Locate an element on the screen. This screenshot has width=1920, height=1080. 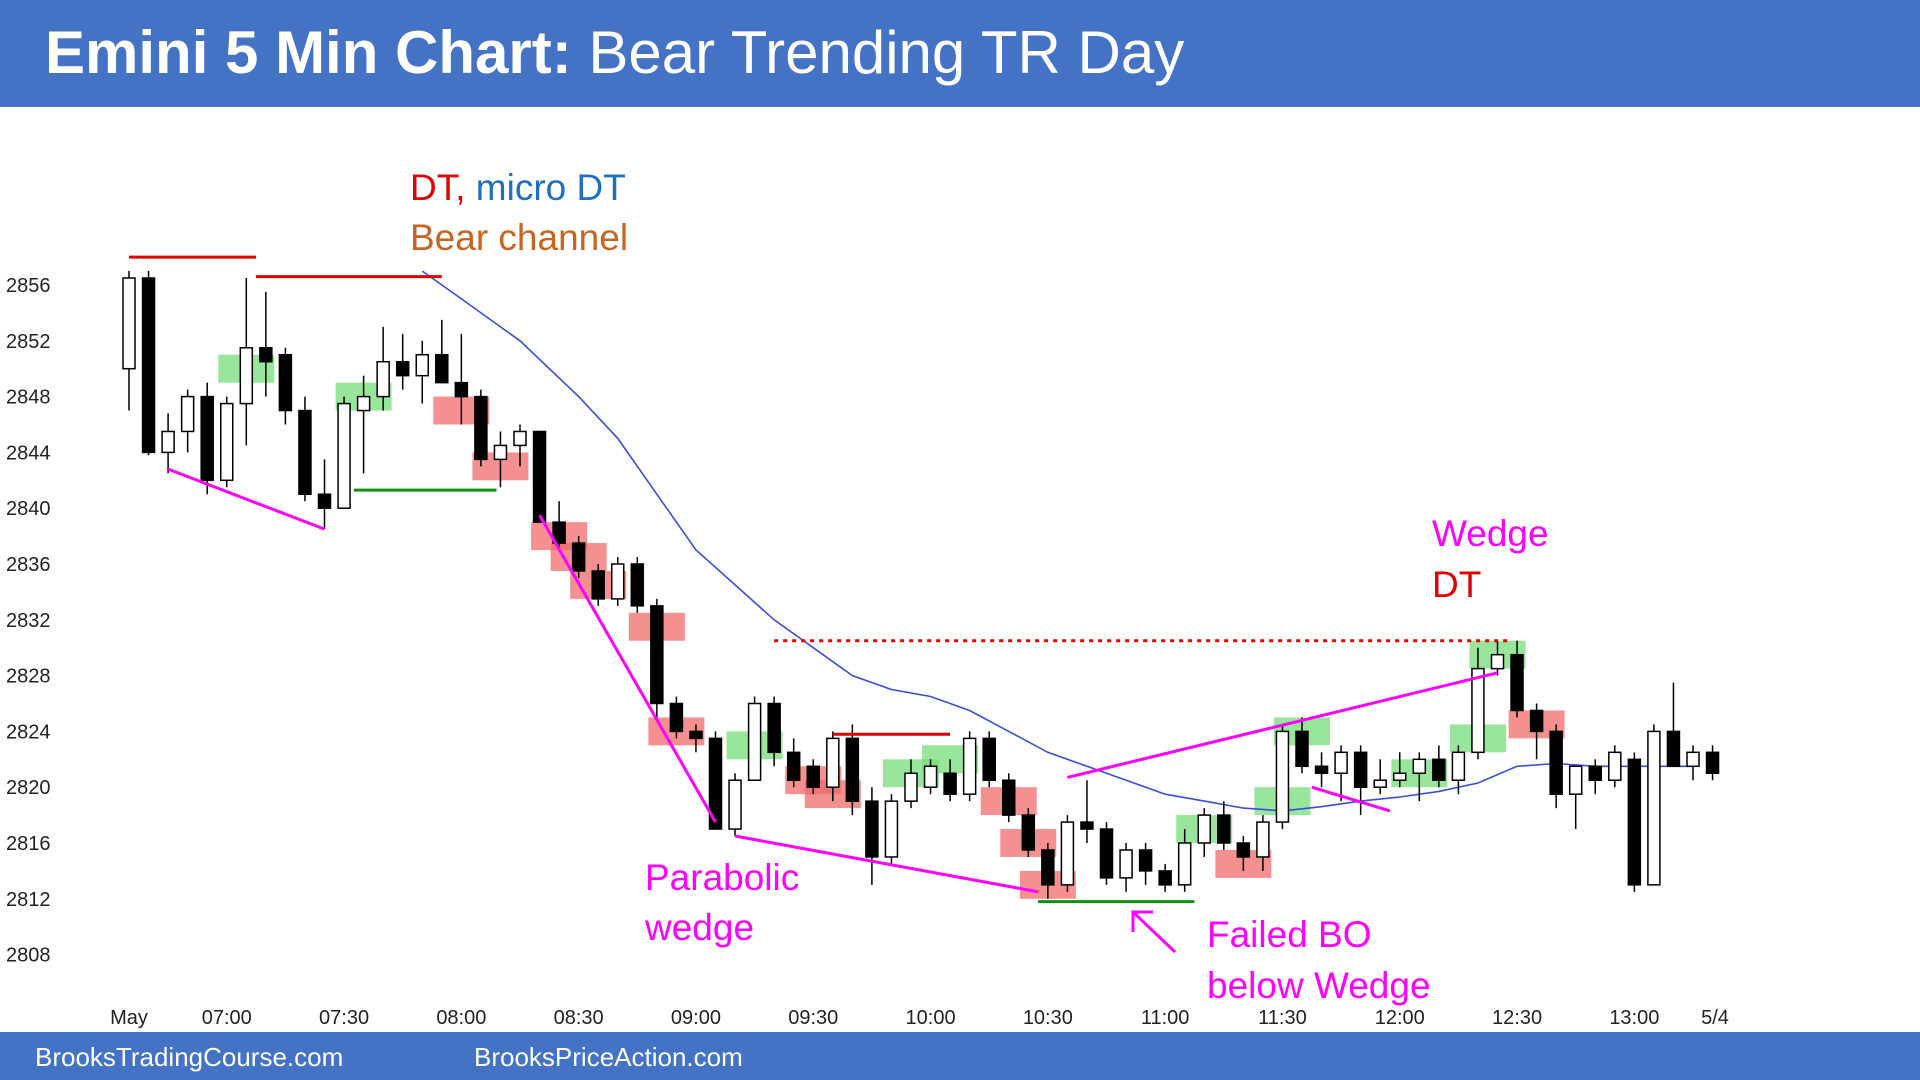
annotation-wedge-word: wedge is located at coordinates (699, 927).